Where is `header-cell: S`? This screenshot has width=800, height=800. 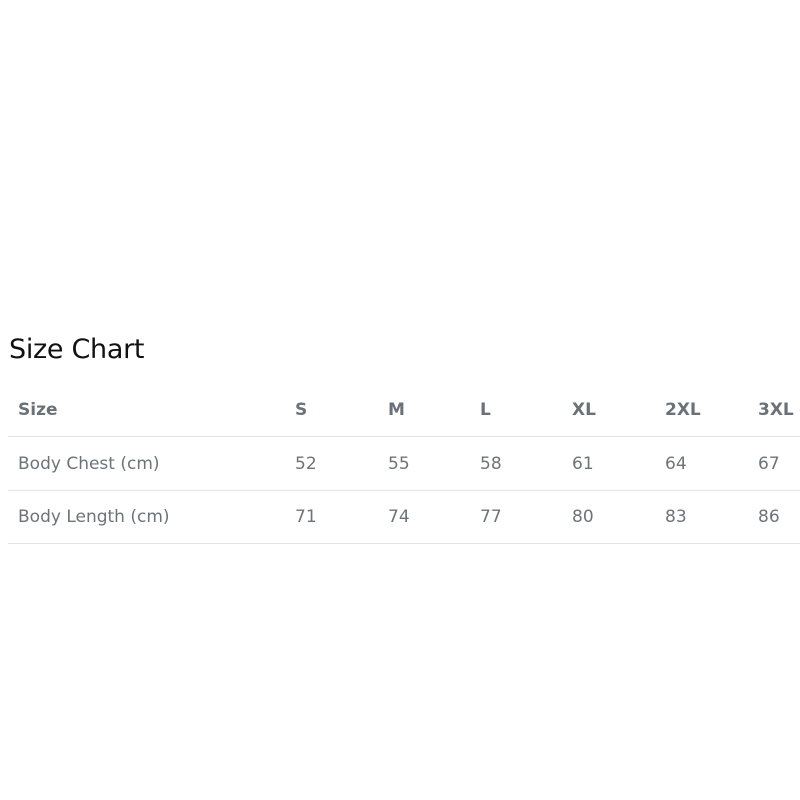
header-cell: S is located at coordinates (301, 409).